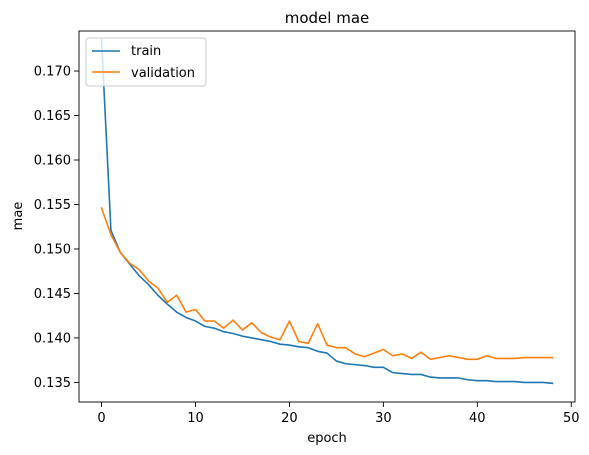 The width and height of the screenshot is (589, 455). I want to click on x-tick-label: 10, so click(195, 418).